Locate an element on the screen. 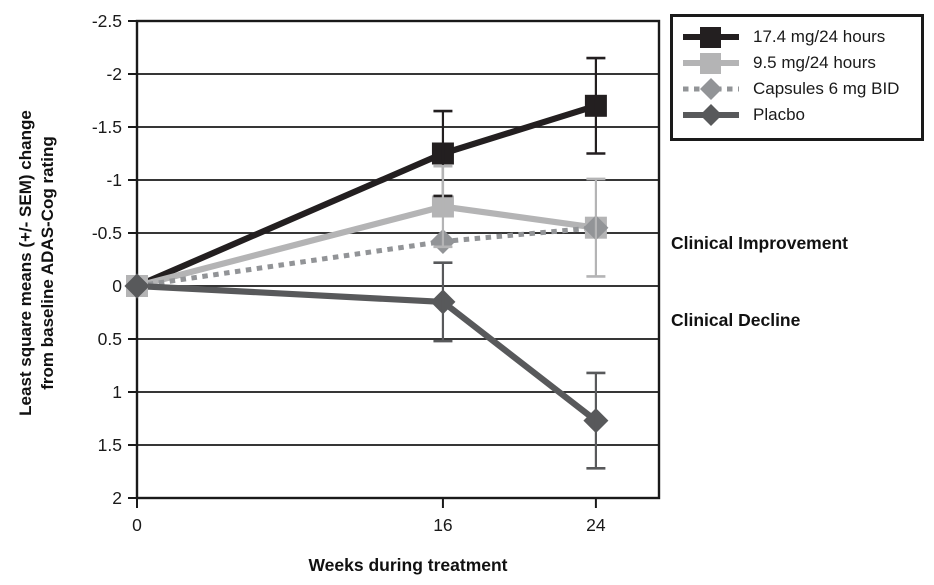 Image resolution: width=934 pixels, height=585 pixels. y-tick-label: 1 is located at coordinates (117, 392).